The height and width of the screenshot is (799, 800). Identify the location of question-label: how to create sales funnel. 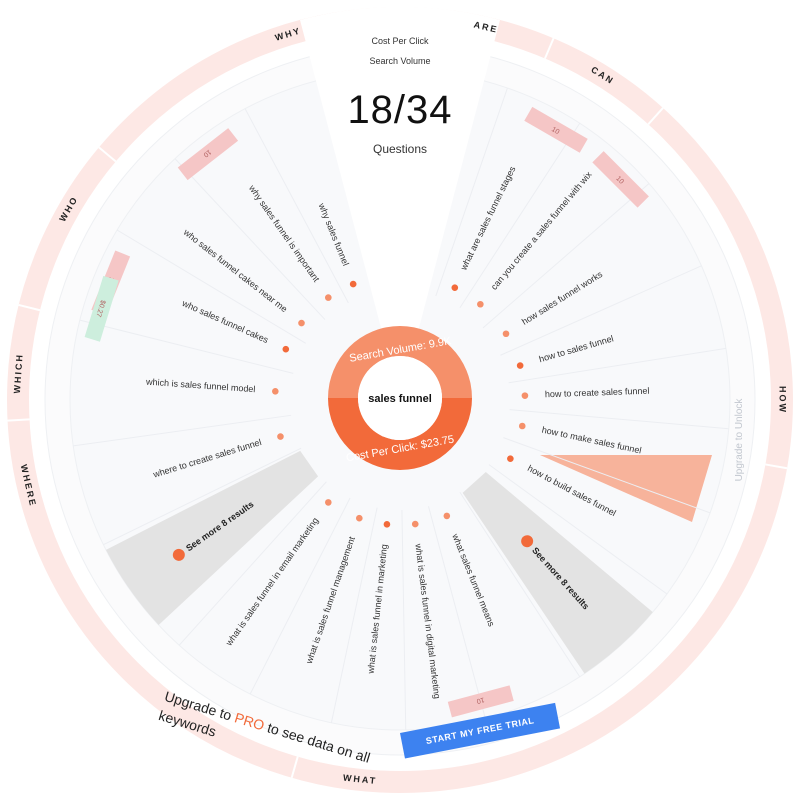
(597, 393).